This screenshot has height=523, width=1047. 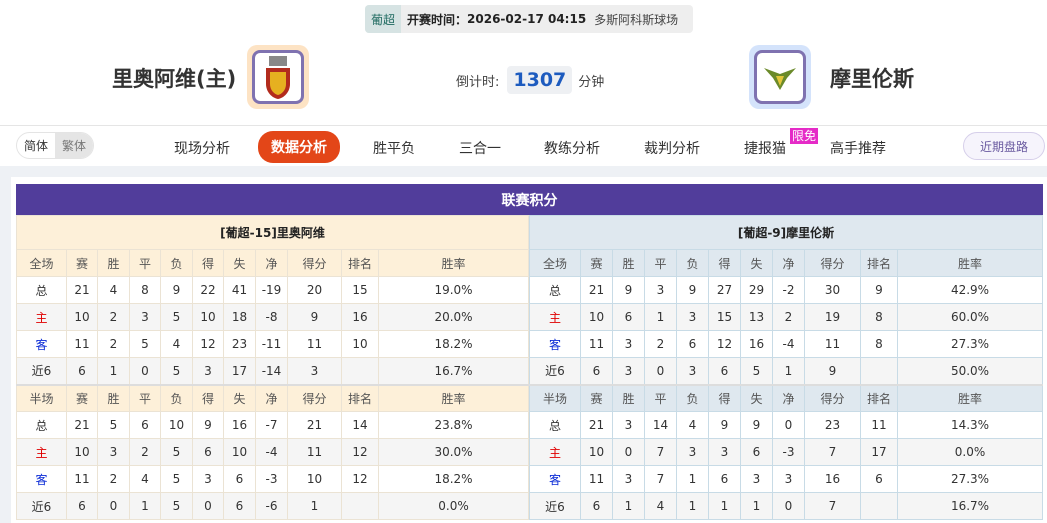 I want to click on lang-simplified: 简体, so click(x=36, y=146).